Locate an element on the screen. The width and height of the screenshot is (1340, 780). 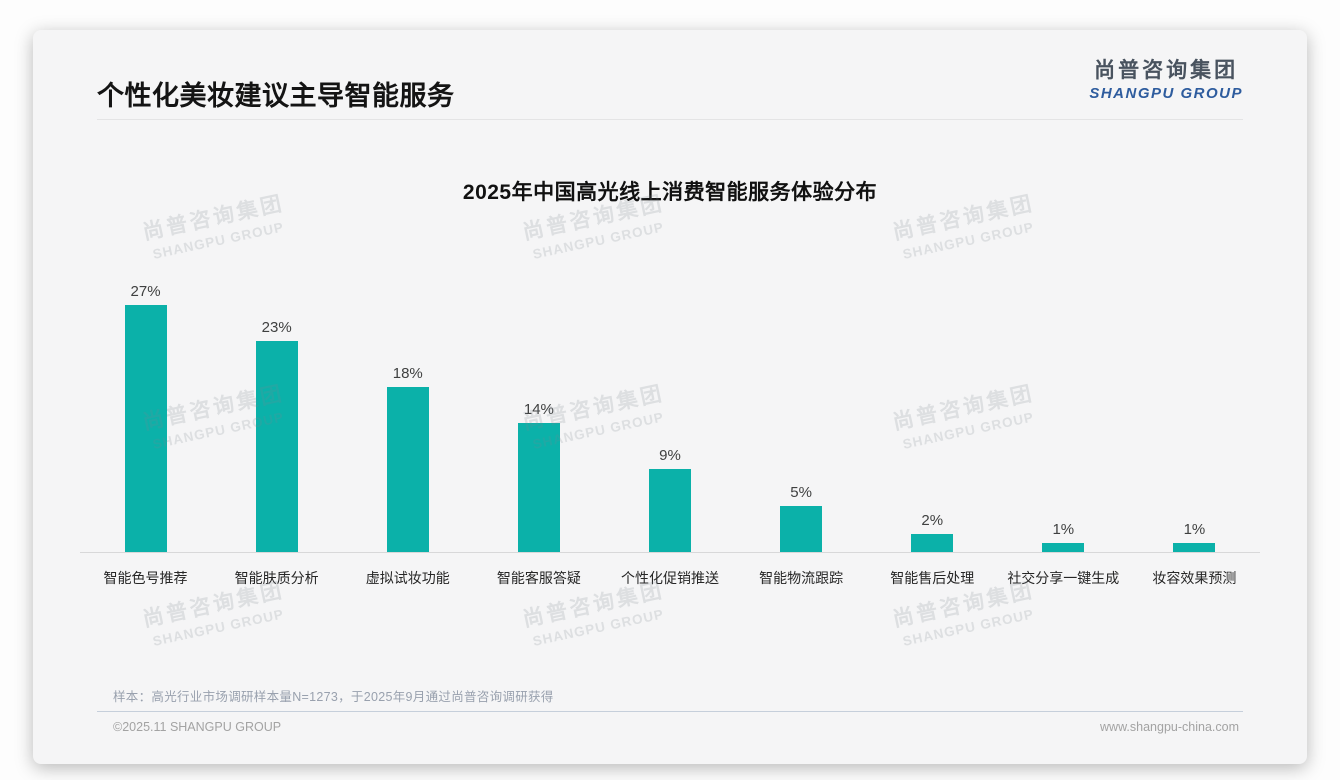
category-label: 智能物流跟踪 is located at coordinates (801, 578).